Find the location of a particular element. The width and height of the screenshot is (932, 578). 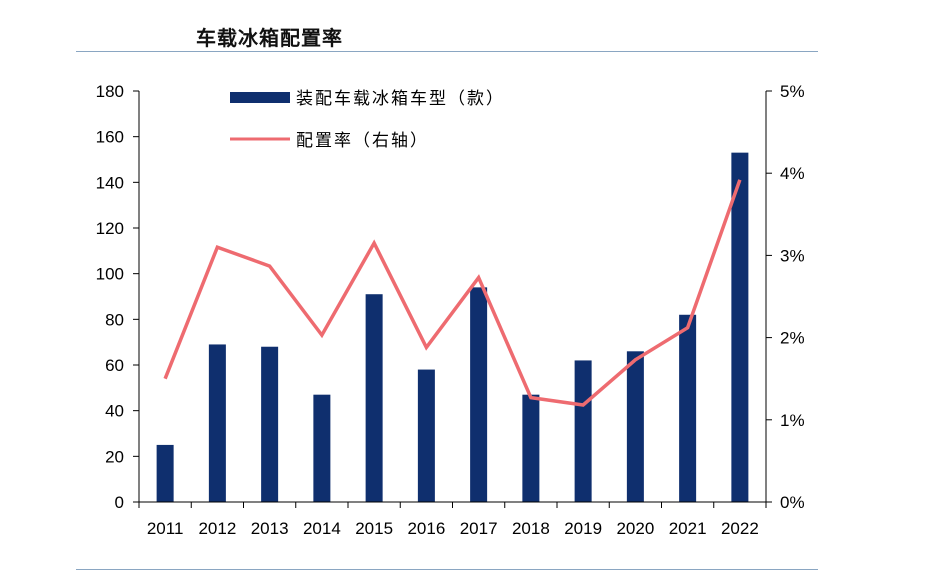

bar-2014 is located at coordinates (322, 448).